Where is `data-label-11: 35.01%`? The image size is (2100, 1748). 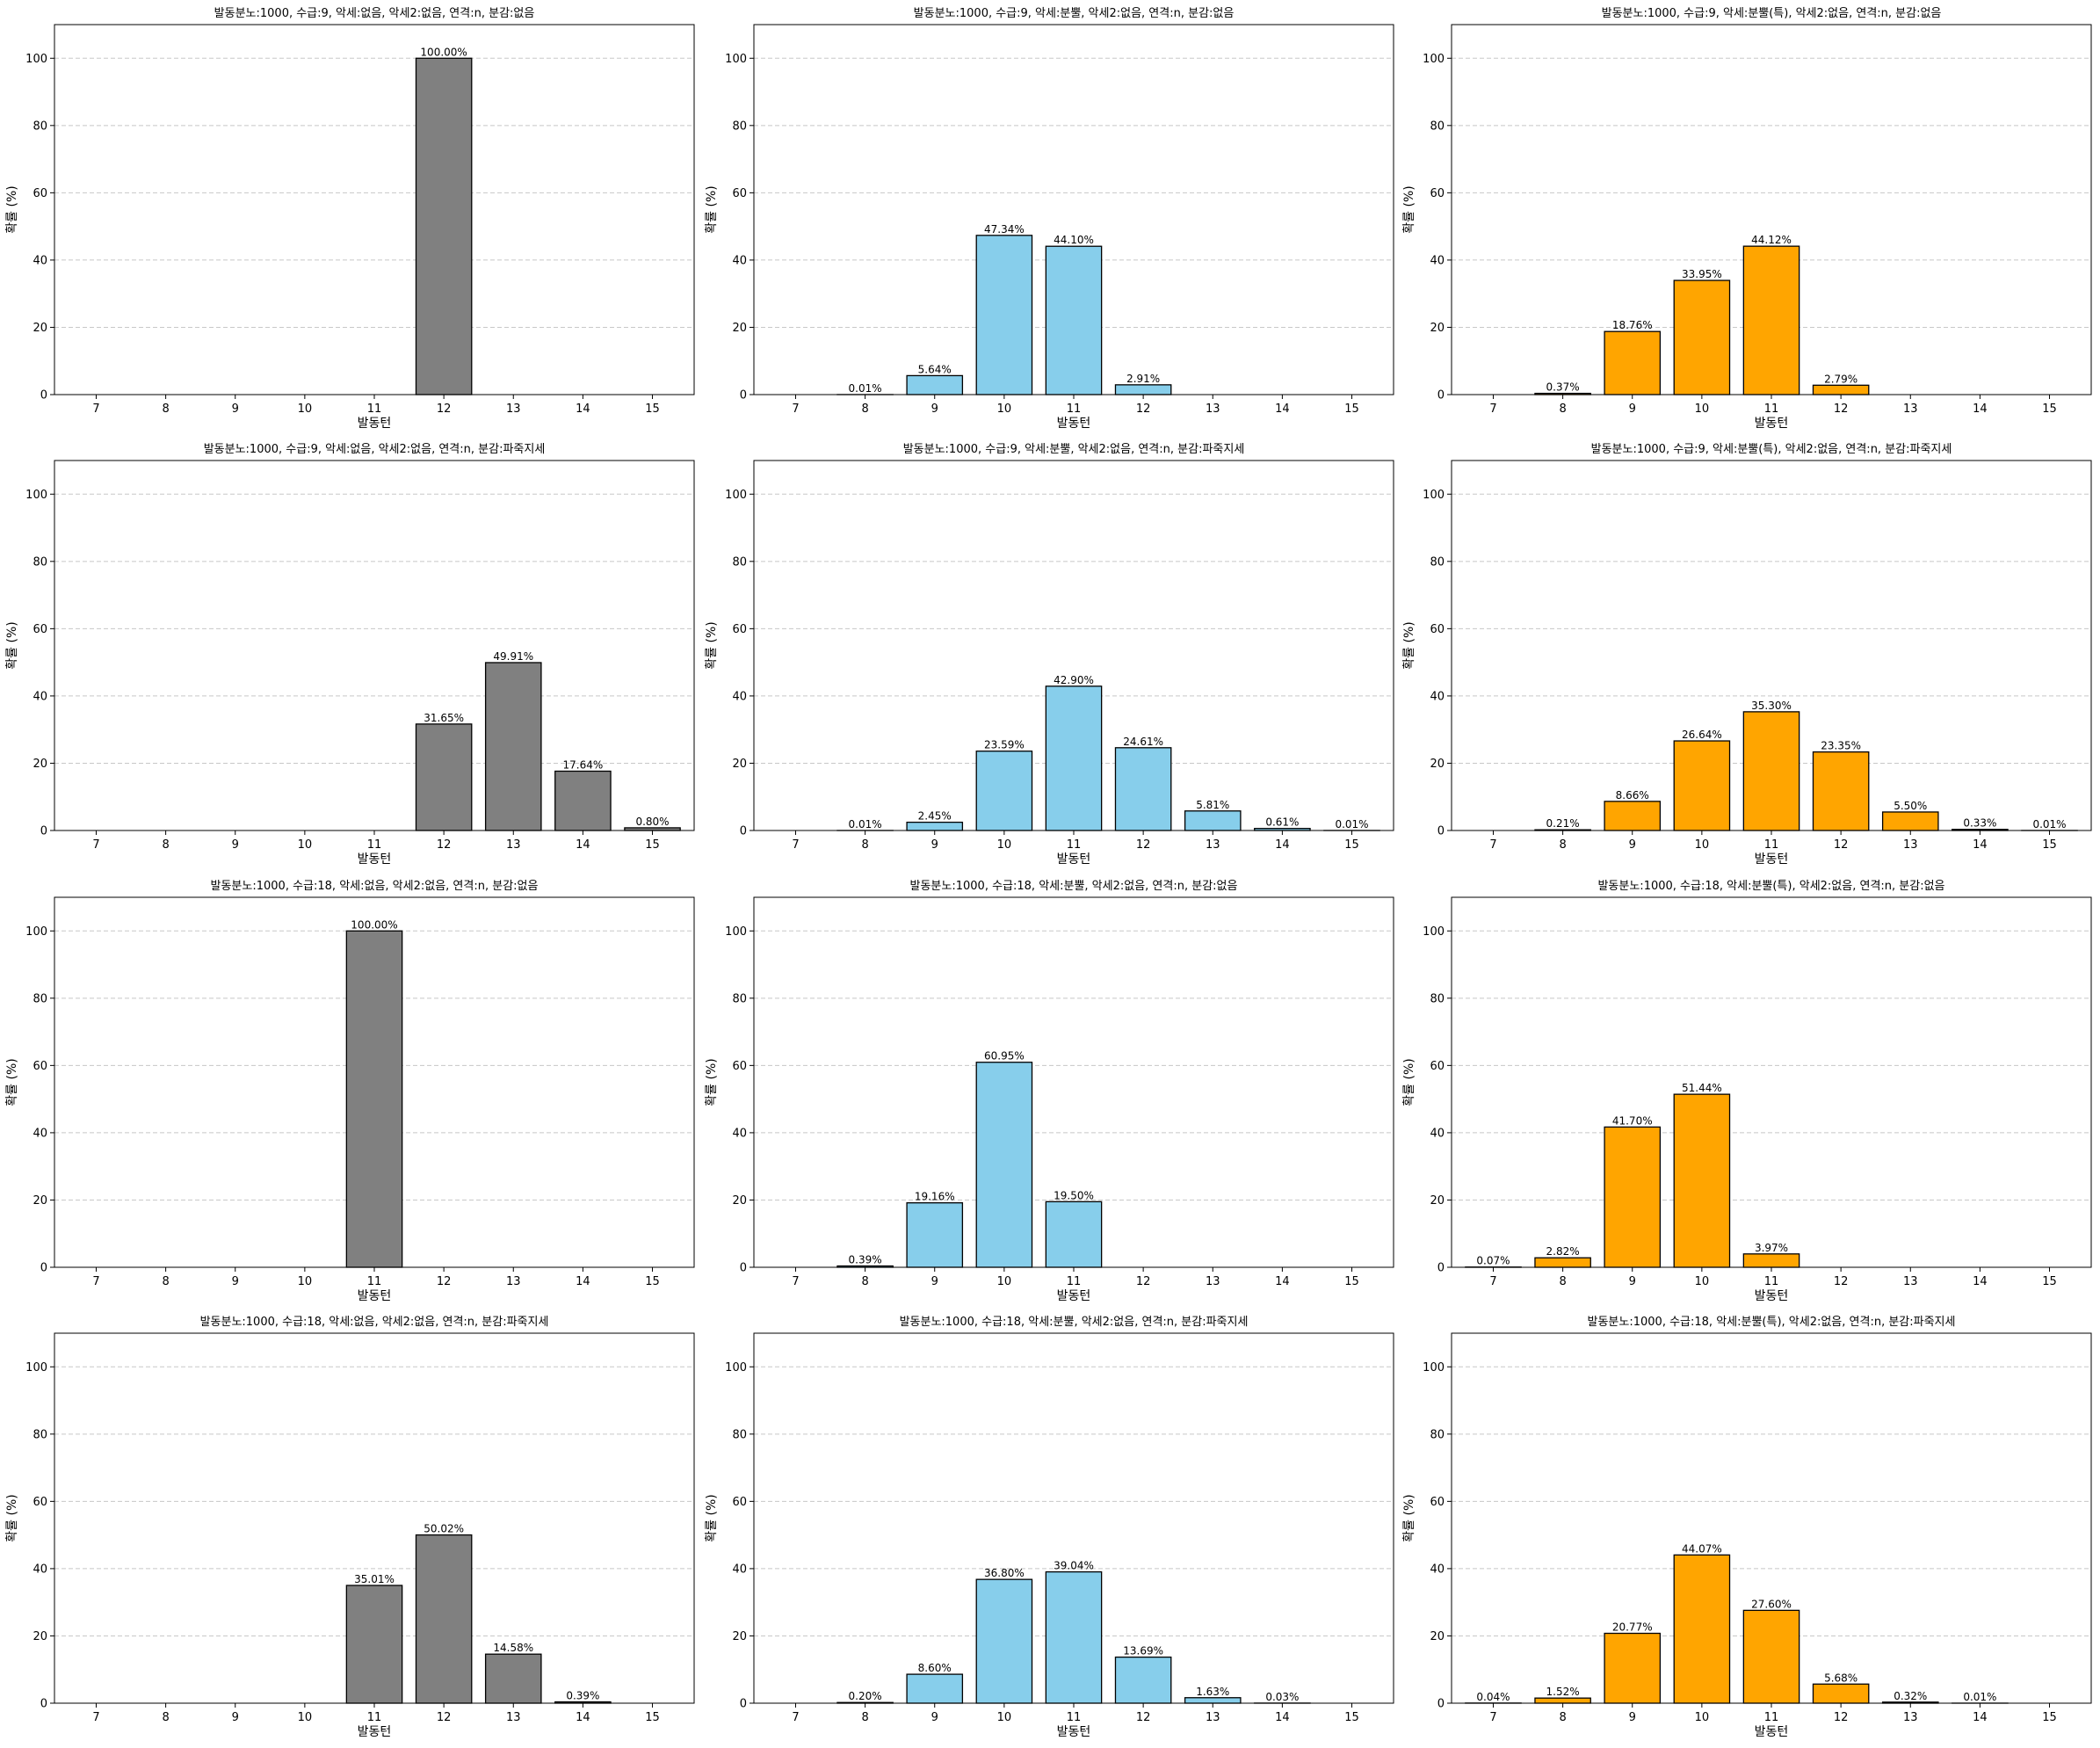 data-label-11: 35.01% is located at coordinates (374, 1579).